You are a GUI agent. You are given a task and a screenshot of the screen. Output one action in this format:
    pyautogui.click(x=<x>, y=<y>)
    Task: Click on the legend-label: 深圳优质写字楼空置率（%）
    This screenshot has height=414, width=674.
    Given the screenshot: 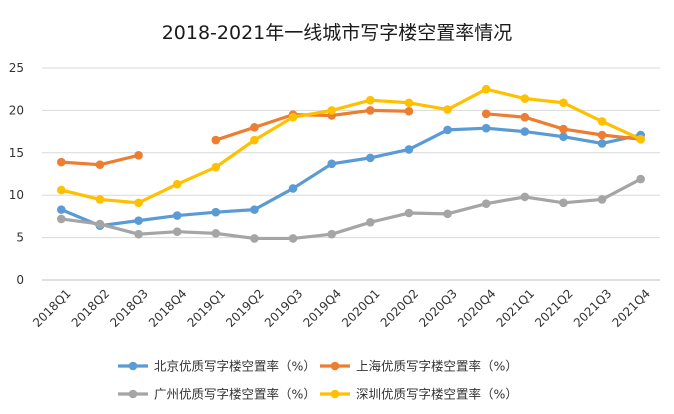 What is the action you would take?
    pyautogui.click(x=437, y=394)
    